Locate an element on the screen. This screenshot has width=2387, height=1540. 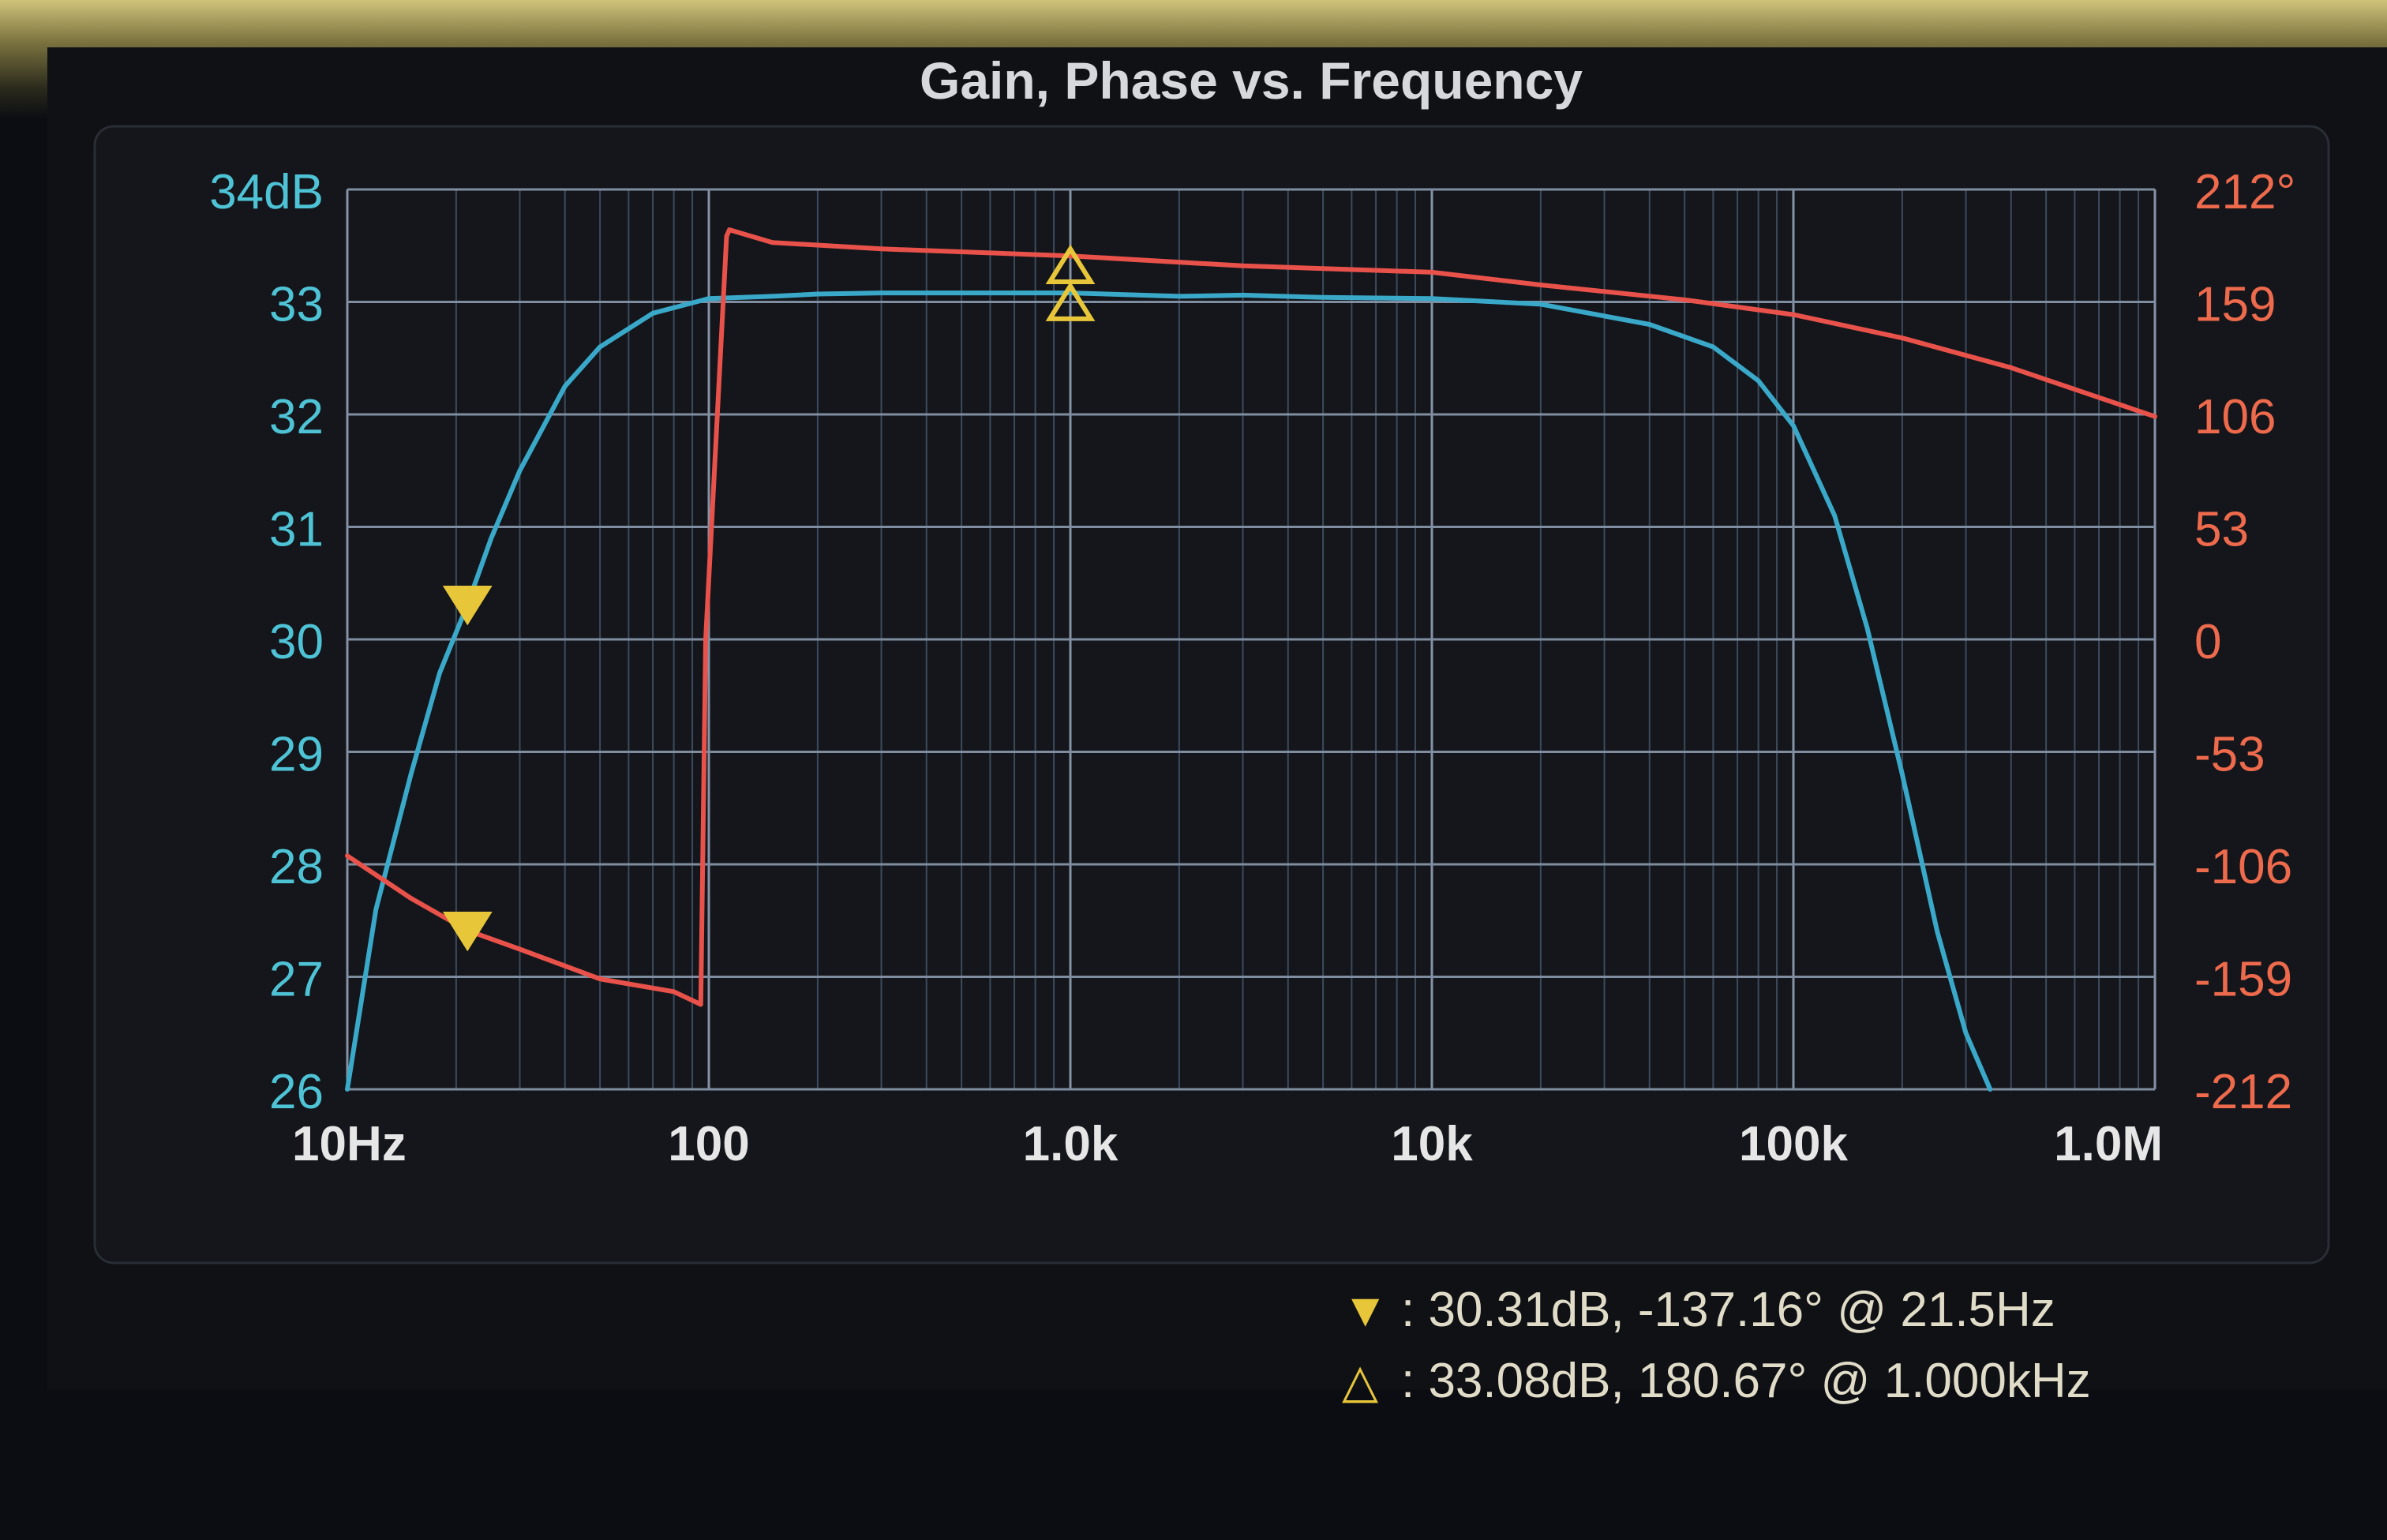
y-left-tick-label: 30 is located at coordinates (296, 642).